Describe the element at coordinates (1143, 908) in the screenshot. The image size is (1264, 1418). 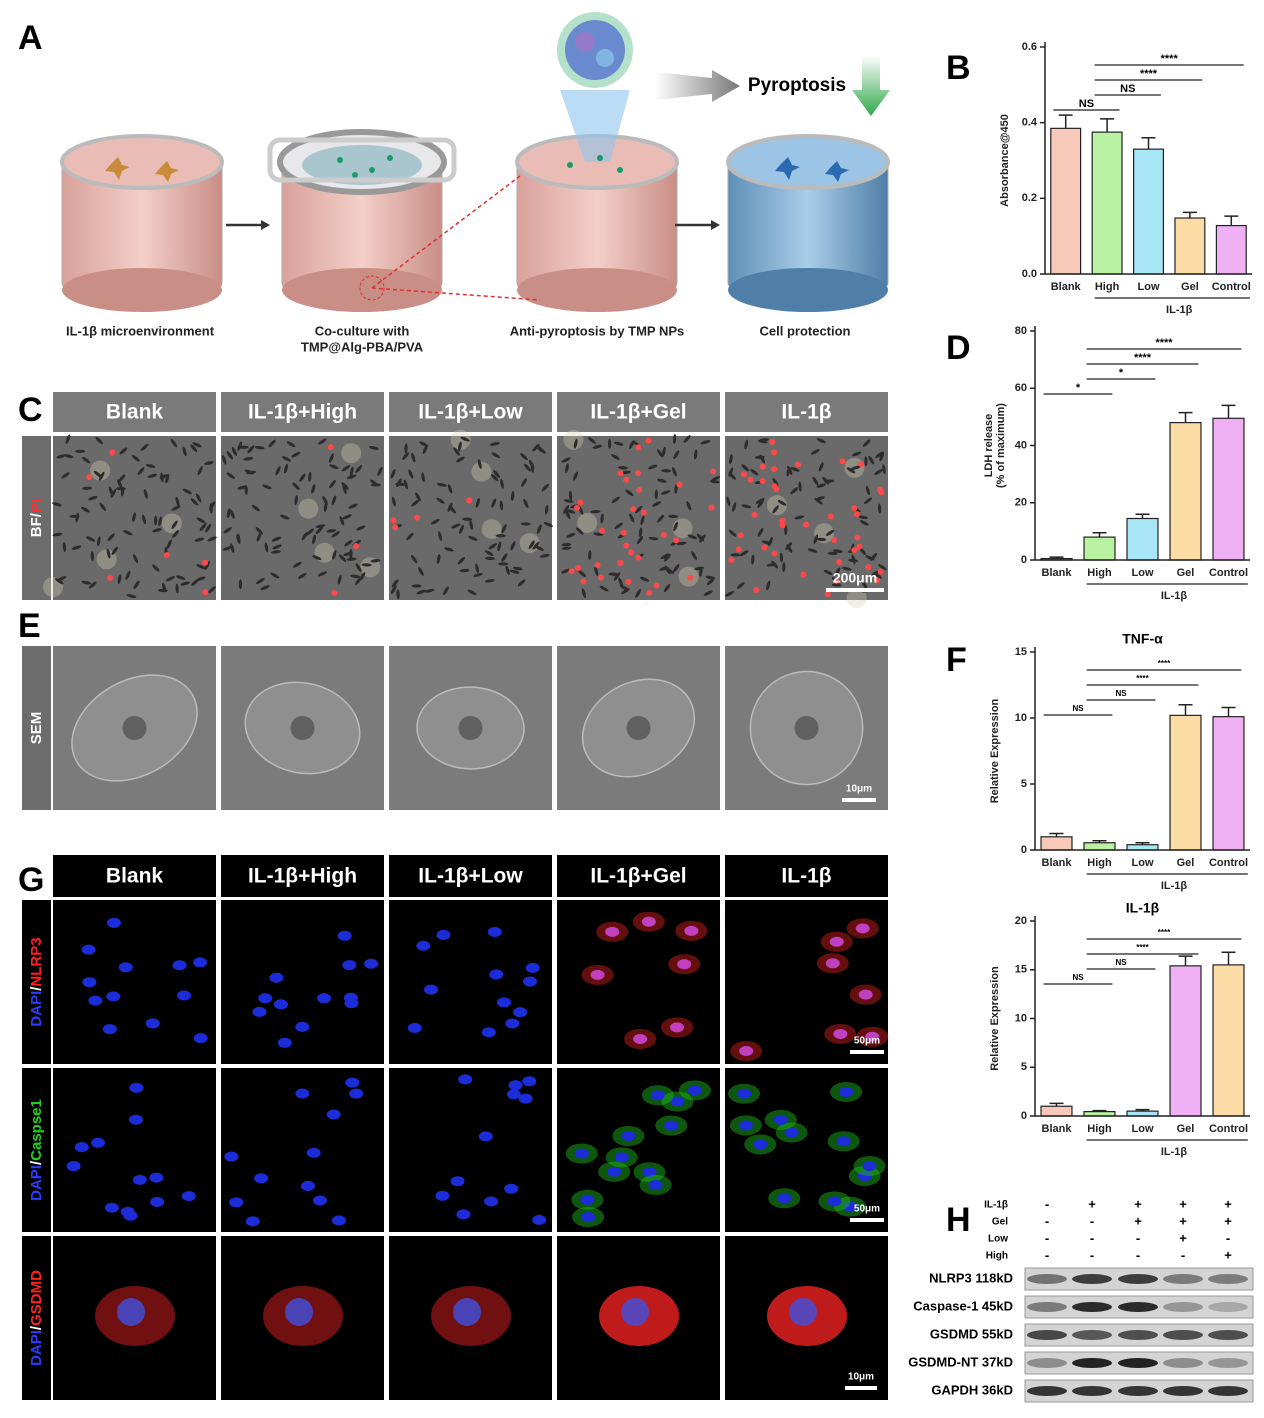
I see `chart-title: IL-1β` at that location.